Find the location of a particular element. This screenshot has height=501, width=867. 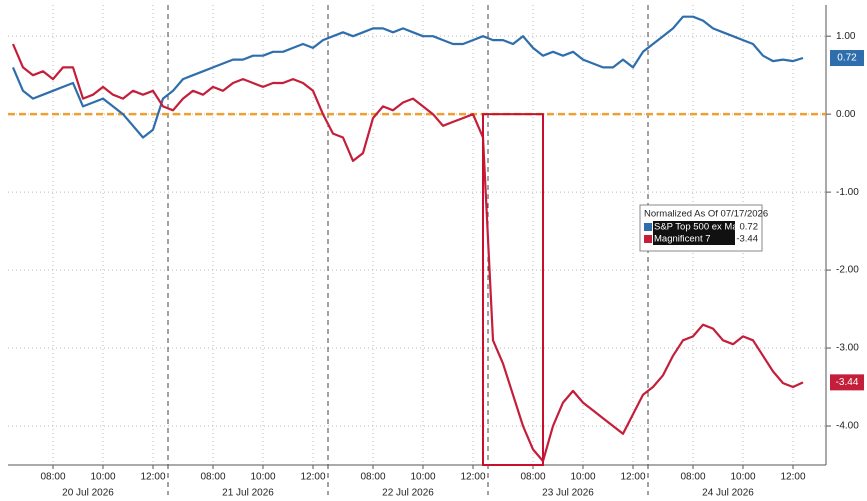

y-tick-label: 0.00 is located at coordinates (846, 114).